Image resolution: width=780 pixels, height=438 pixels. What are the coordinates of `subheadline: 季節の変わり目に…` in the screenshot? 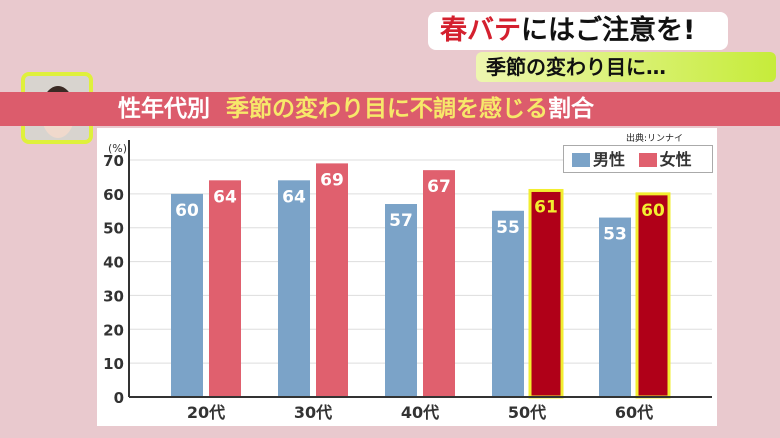 It's located at (626, 67).